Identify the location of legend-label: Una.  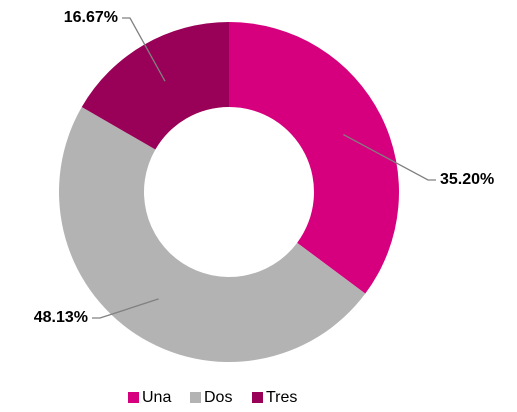
(156, 397).